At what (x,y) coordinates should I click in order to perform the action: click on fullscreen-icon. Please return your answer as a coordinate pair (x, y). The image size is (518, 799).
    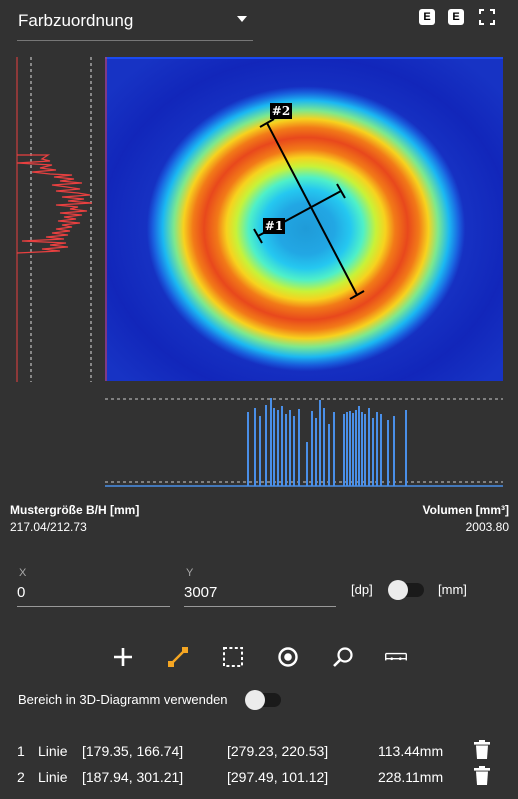
    Looking at the image, I should click on (487, 17).